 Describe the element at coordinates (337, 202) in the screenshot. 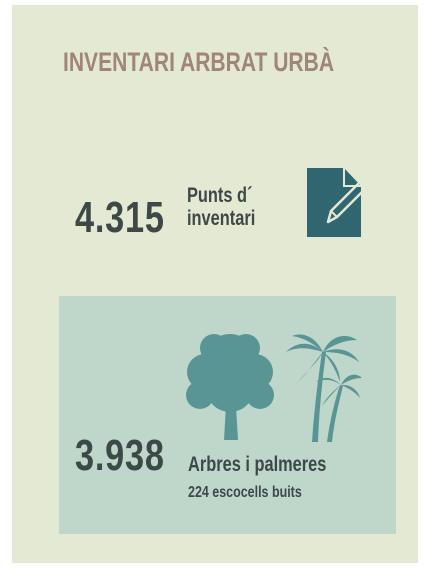

I see `document-icon` at that location.